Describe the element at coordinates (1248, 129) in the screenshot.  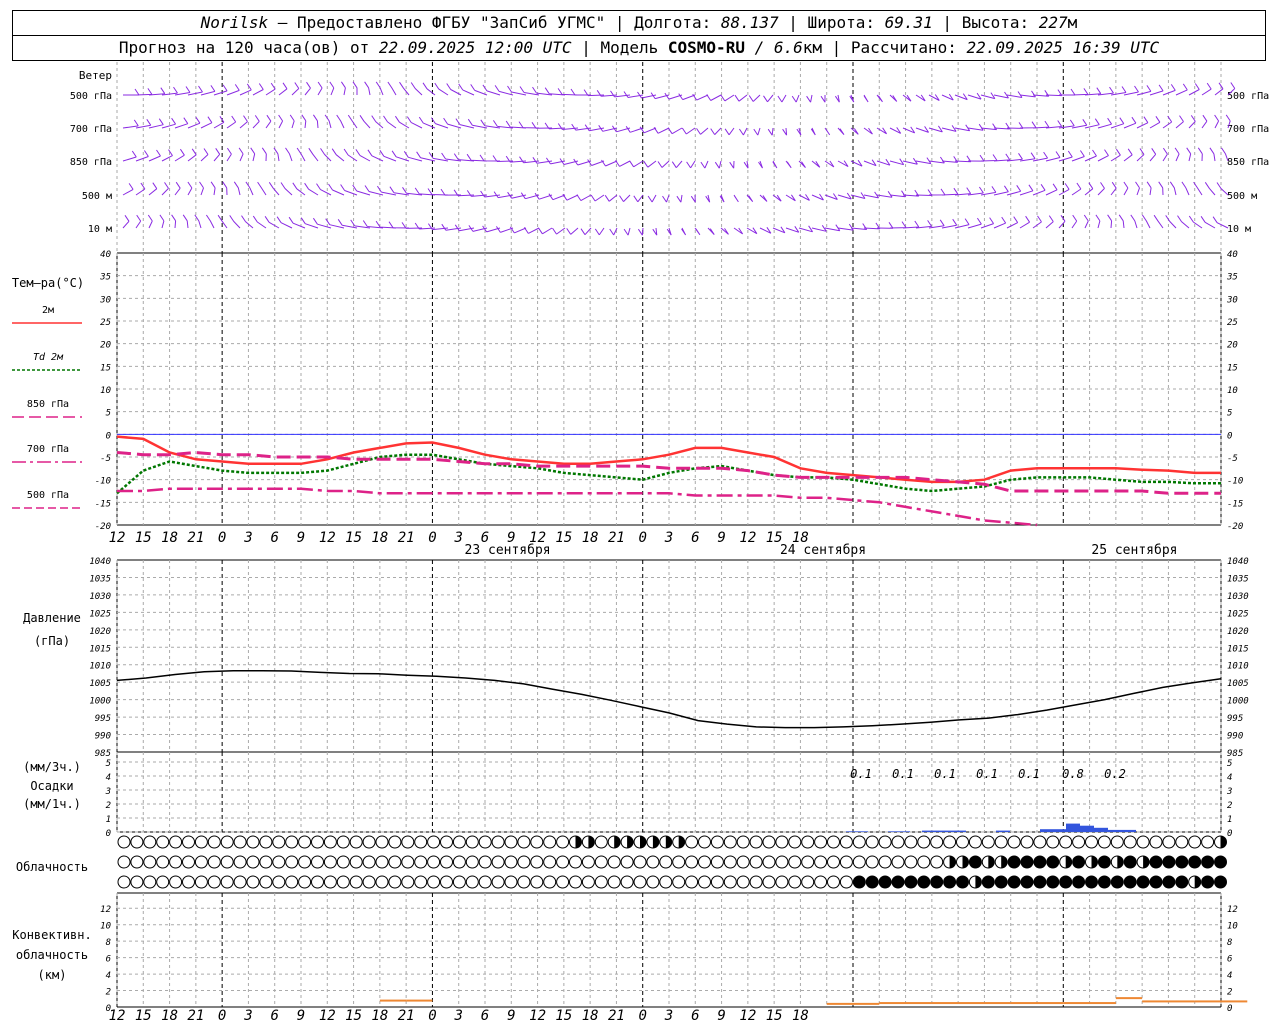
I see `wind-level-label: 700 гПа` at that location.